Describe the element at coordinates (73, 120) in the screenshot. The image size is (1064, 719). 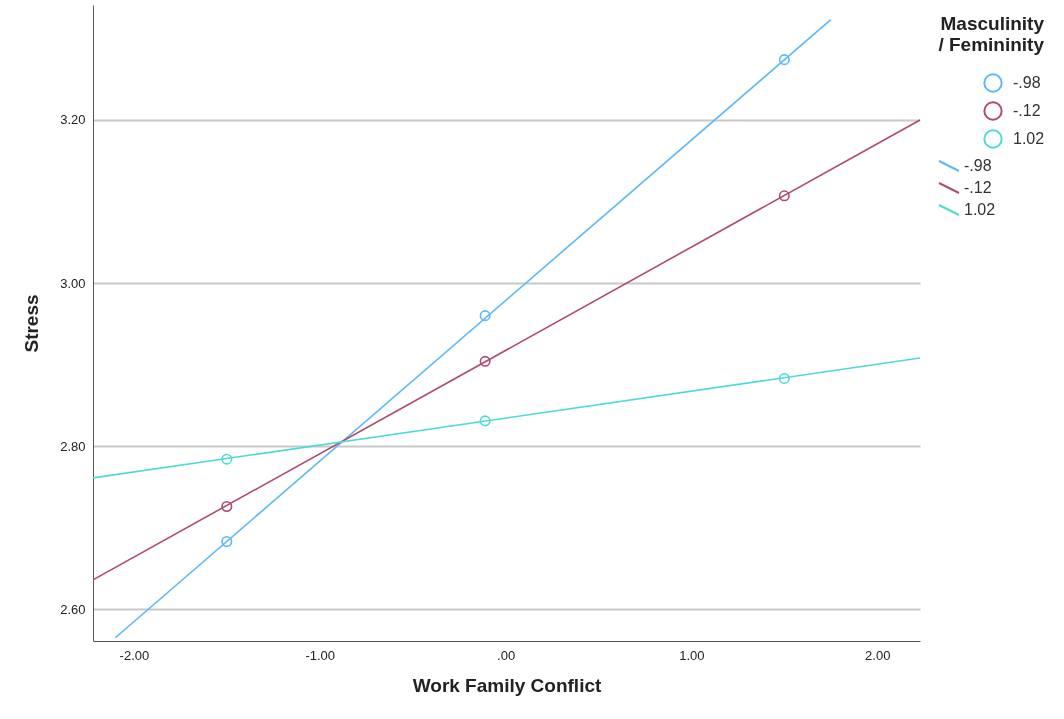
I see `y-tick-label: 3.20` at that location.